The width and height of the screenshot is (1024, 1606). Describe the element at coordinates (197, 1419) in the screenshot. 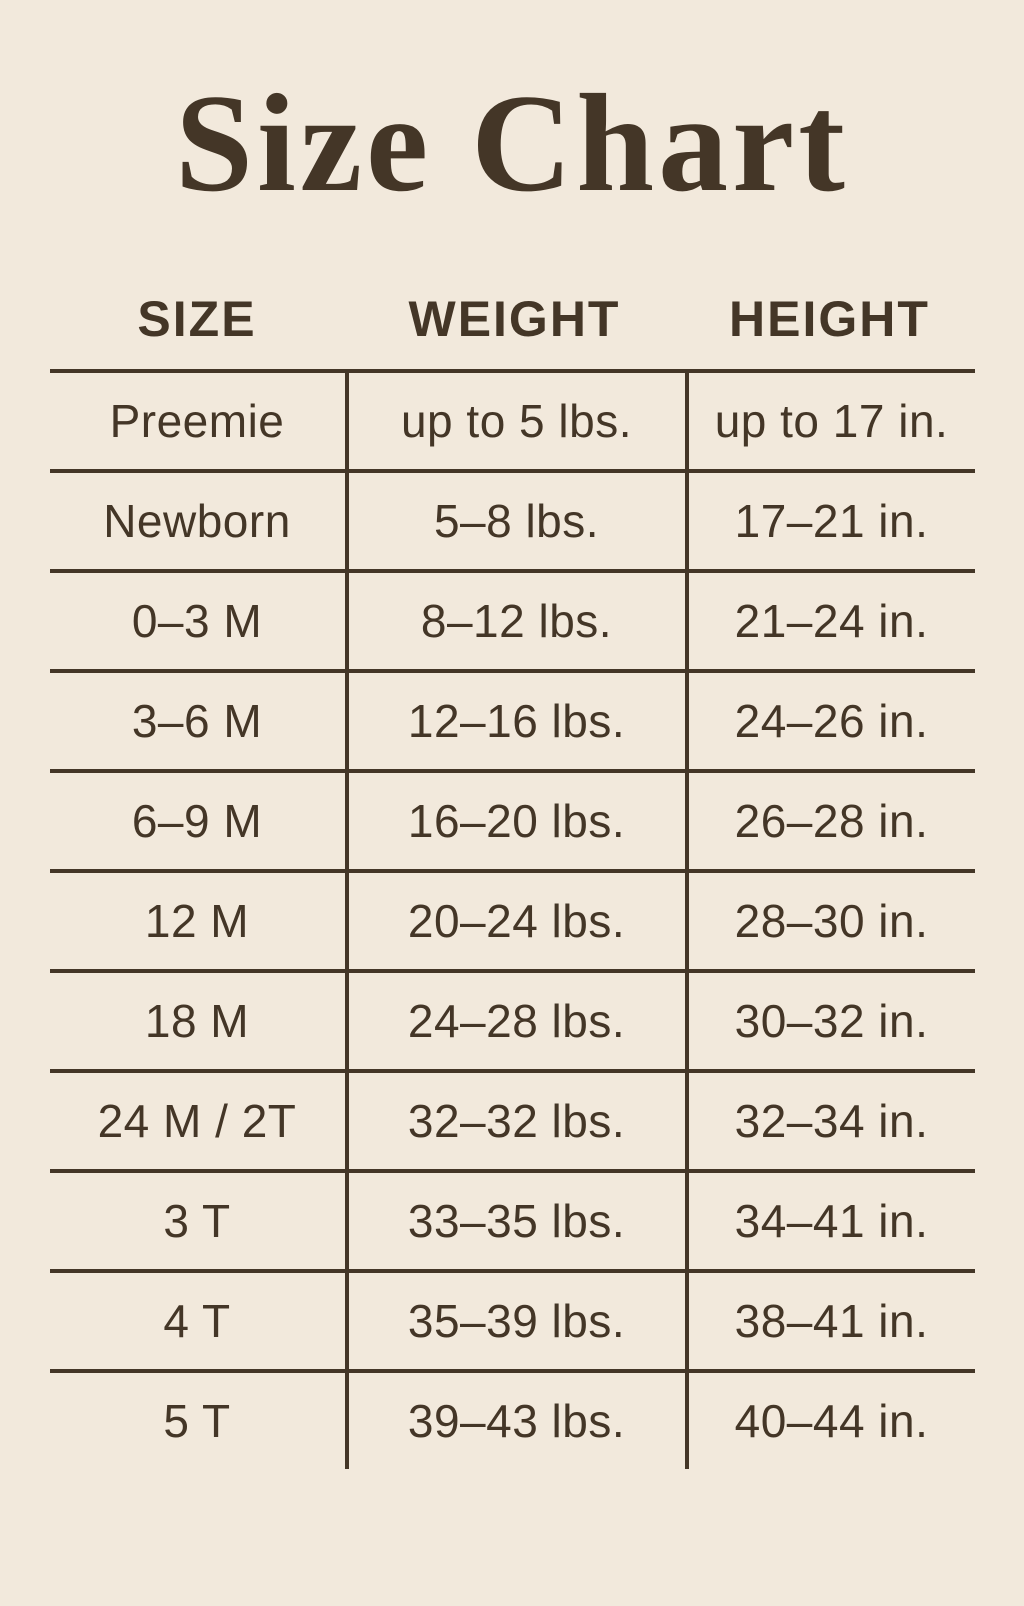

I see `size-cell: 5 T` at that location.